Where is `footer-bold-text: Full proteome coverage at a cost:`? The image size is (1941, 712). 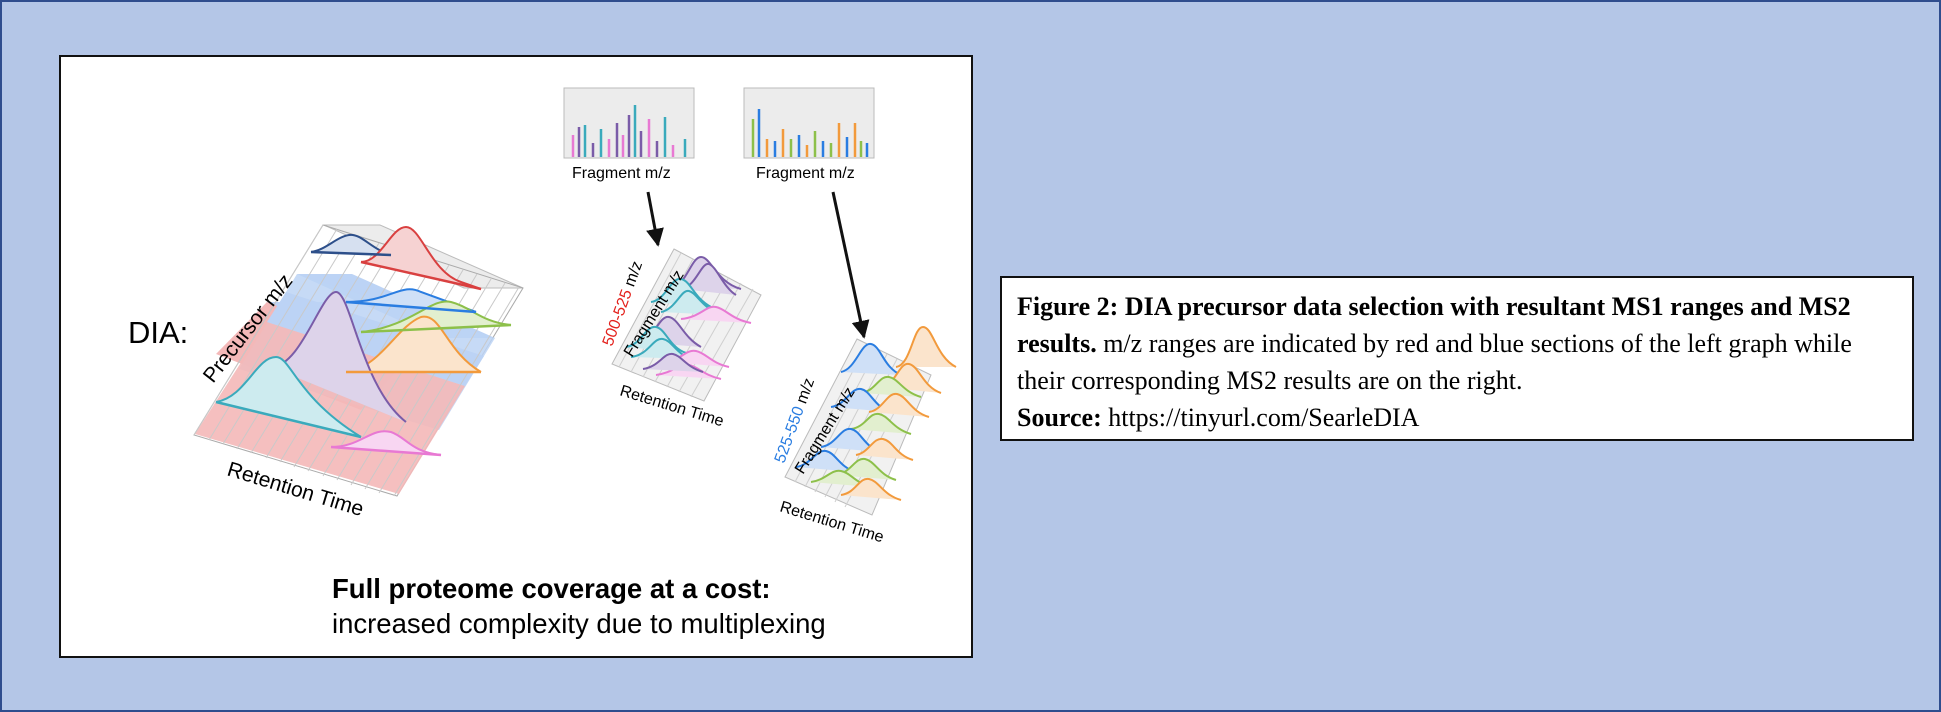
footer-bold-text: Full proteome coverage at a cost: is located at coordinates (551, 588).